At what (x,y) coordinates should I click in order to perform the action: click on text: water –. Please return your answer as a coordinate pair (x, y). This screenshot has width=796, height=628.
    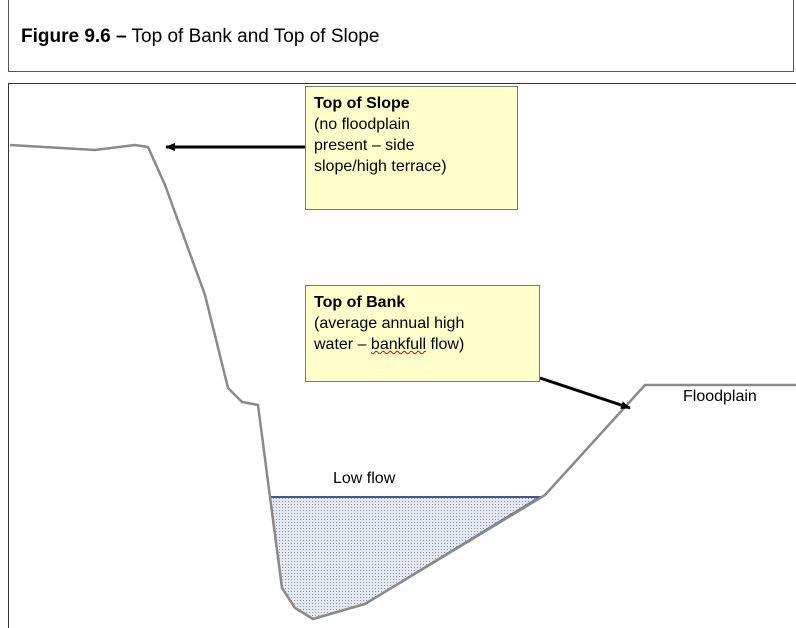
    Looking at the image, I should click on (342, 344).